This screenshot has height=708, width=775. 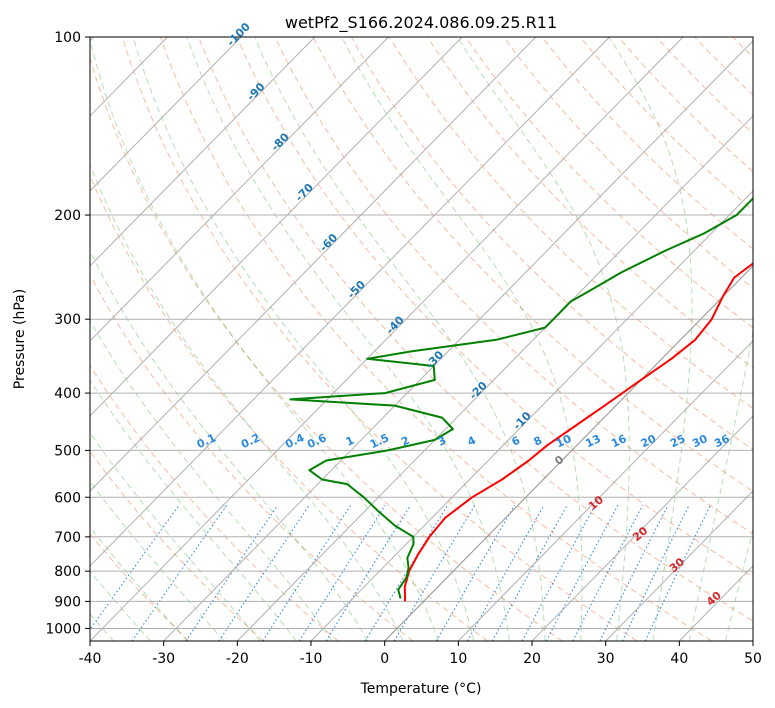 I want to click on y-tick-label: 100, so click(x=67, y=38).